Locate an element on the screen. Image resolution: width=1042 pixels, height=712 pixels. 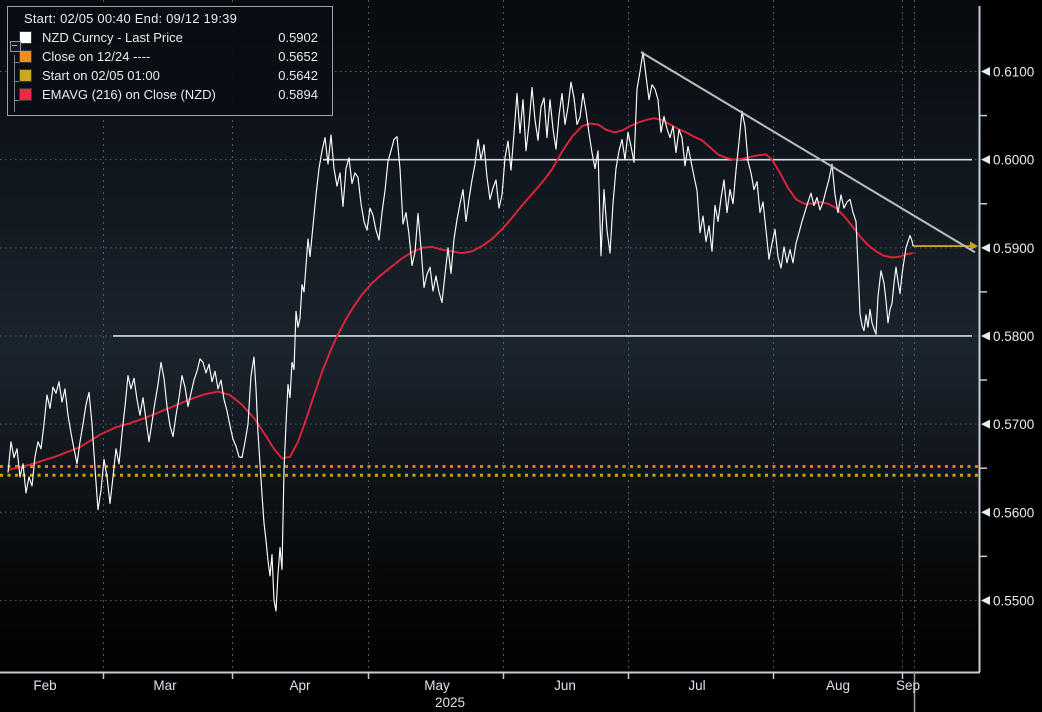
y-axis-label: 0.5700 is located at coordinates (1013, 424).